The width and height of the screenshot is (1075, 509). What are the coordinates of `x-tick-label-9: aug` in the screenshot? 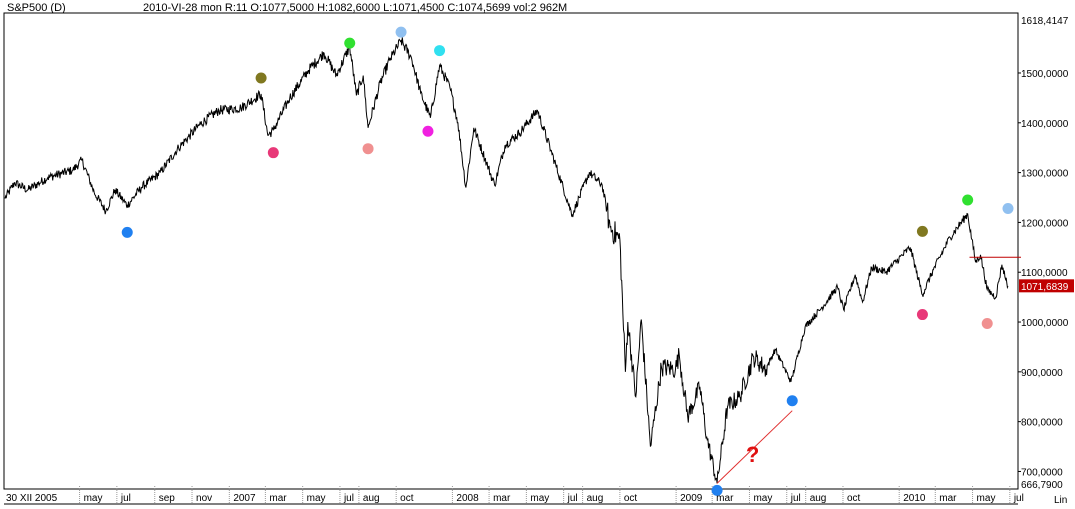 It's located at (371, 498).